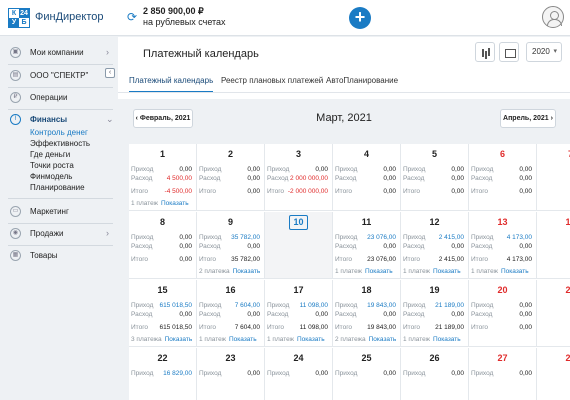 The height and width of the screenshot is (400, 570). What do you see at coordinates (57, 187) in the screenshot?
I see `sidebar-subitem-planning: Планирование` at bounding box center [57, 187].